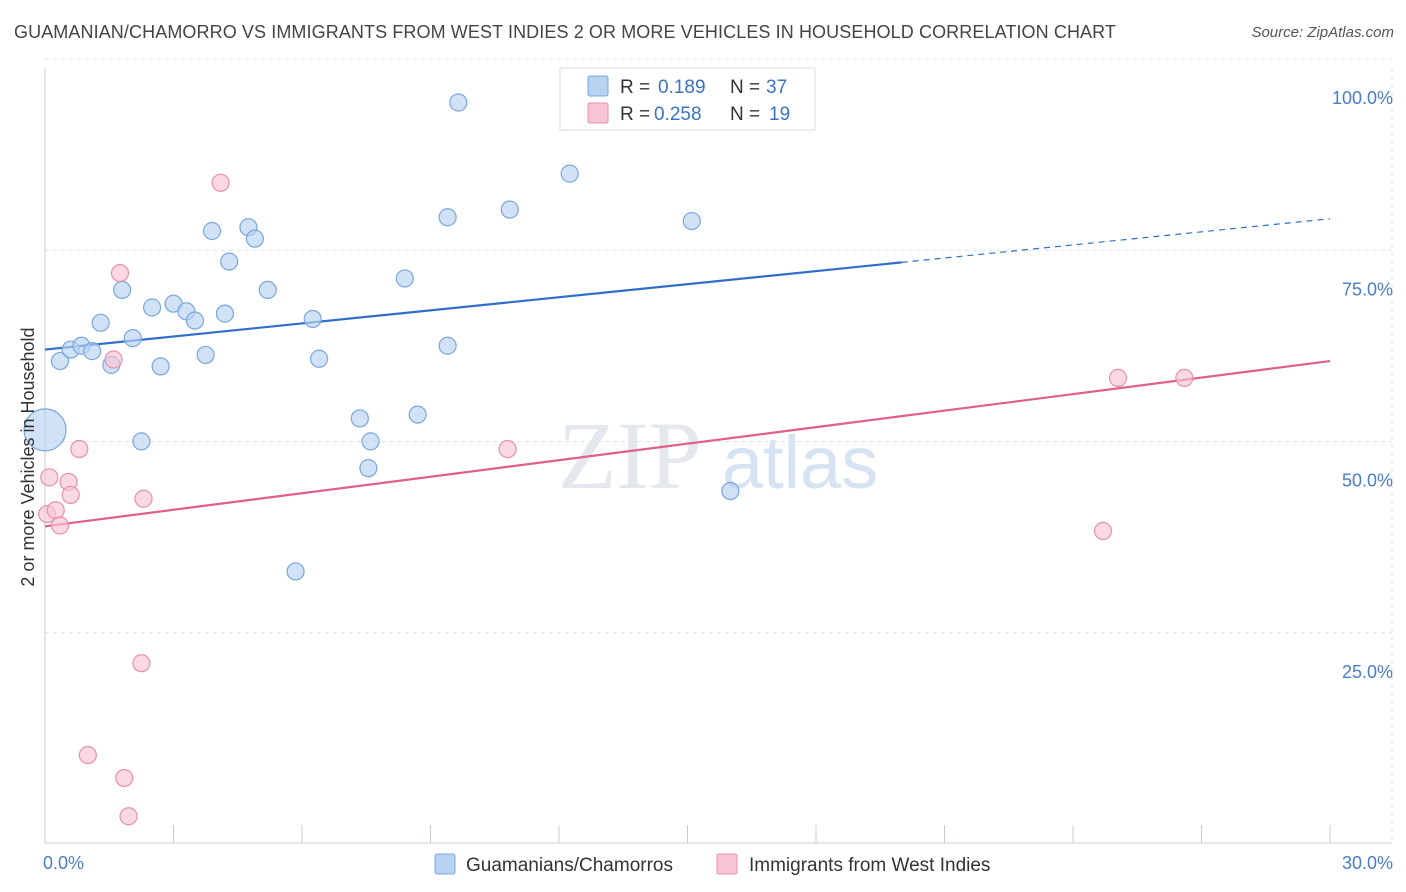  Describe the element at coordinates (598, 86) in the screenshot. I see `legend-swatch-blue` at that location.